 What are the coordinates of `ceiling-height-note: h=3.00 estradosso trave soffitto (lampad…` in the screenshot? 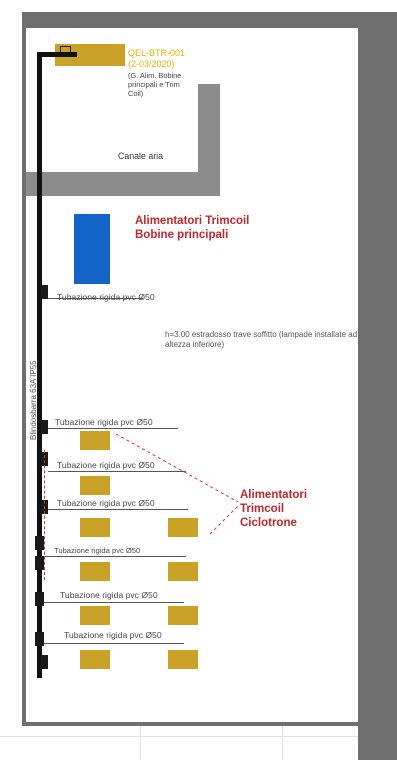 It's located at (261, 339).